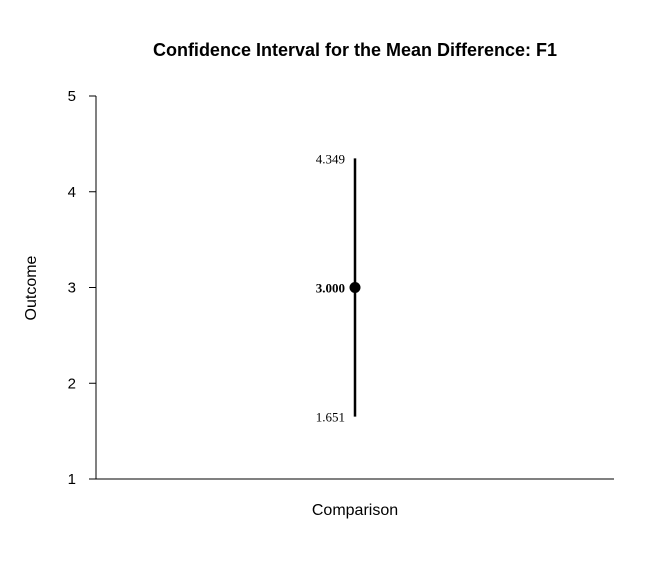 Image resolution: width=672 pixels, height=576 pixels. Describe the element at coordinates (330, 417) in the screenshot. I see `lower-bound-label: 1.651` at that location.